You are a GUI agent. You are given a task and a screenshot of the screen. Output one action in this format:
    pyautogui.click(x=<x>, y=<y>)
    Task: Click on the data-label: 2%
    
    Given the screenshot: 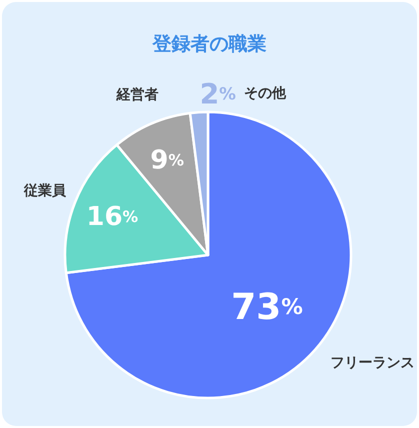 What is the action you would take?
    pyautogui.click(x=218, y=93)
    